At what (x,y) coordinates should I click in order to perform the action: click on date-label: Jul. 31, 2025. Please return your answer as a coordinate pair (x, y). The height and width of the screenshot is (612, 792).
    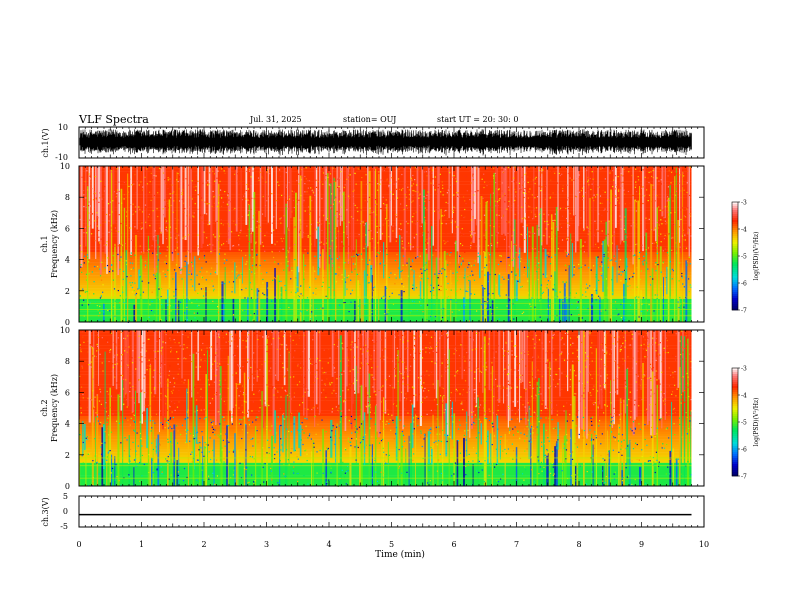
    Looking at the image, I should click on (275, 119).